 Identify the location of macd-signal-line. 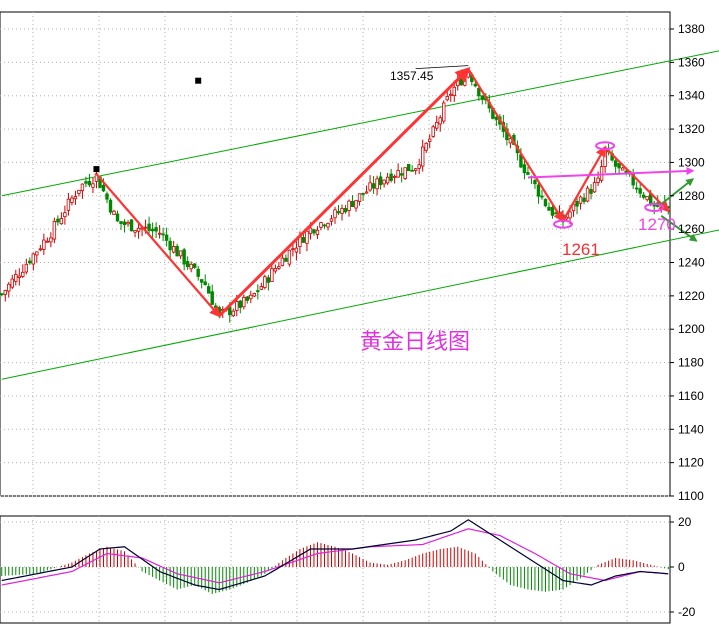
(335, 557).